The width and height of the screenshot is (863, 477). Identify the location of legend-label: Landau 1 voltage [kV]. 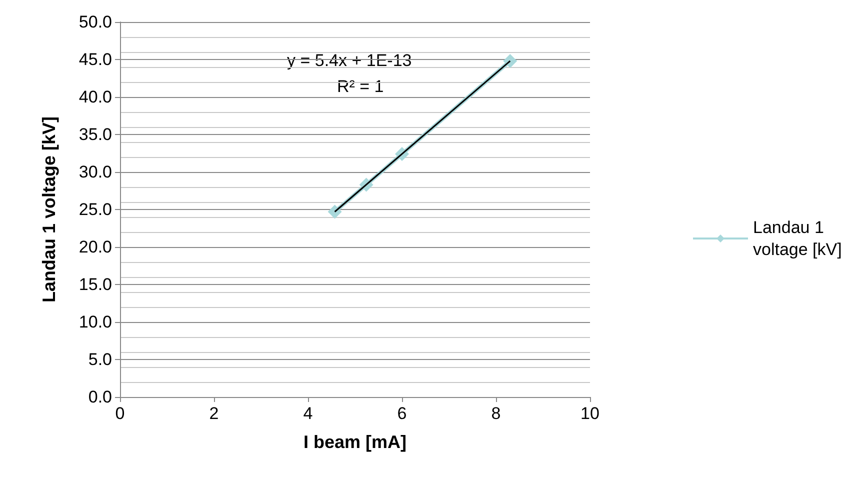
(797, 238).